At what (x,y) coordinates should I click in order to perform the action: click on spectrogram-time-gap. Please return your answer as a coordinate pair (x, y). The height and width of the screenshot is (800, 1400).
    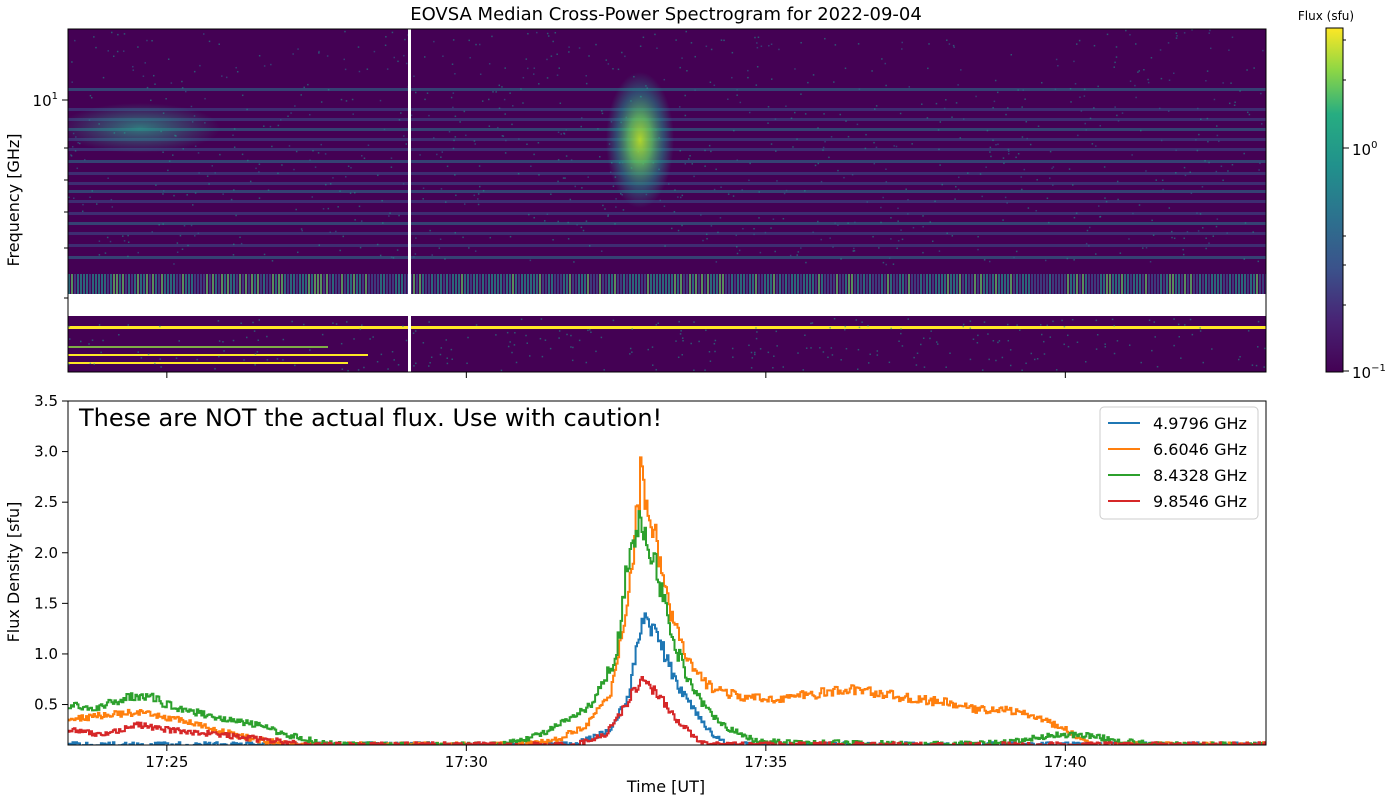
    Looking at the image, I should click on (409, 200).